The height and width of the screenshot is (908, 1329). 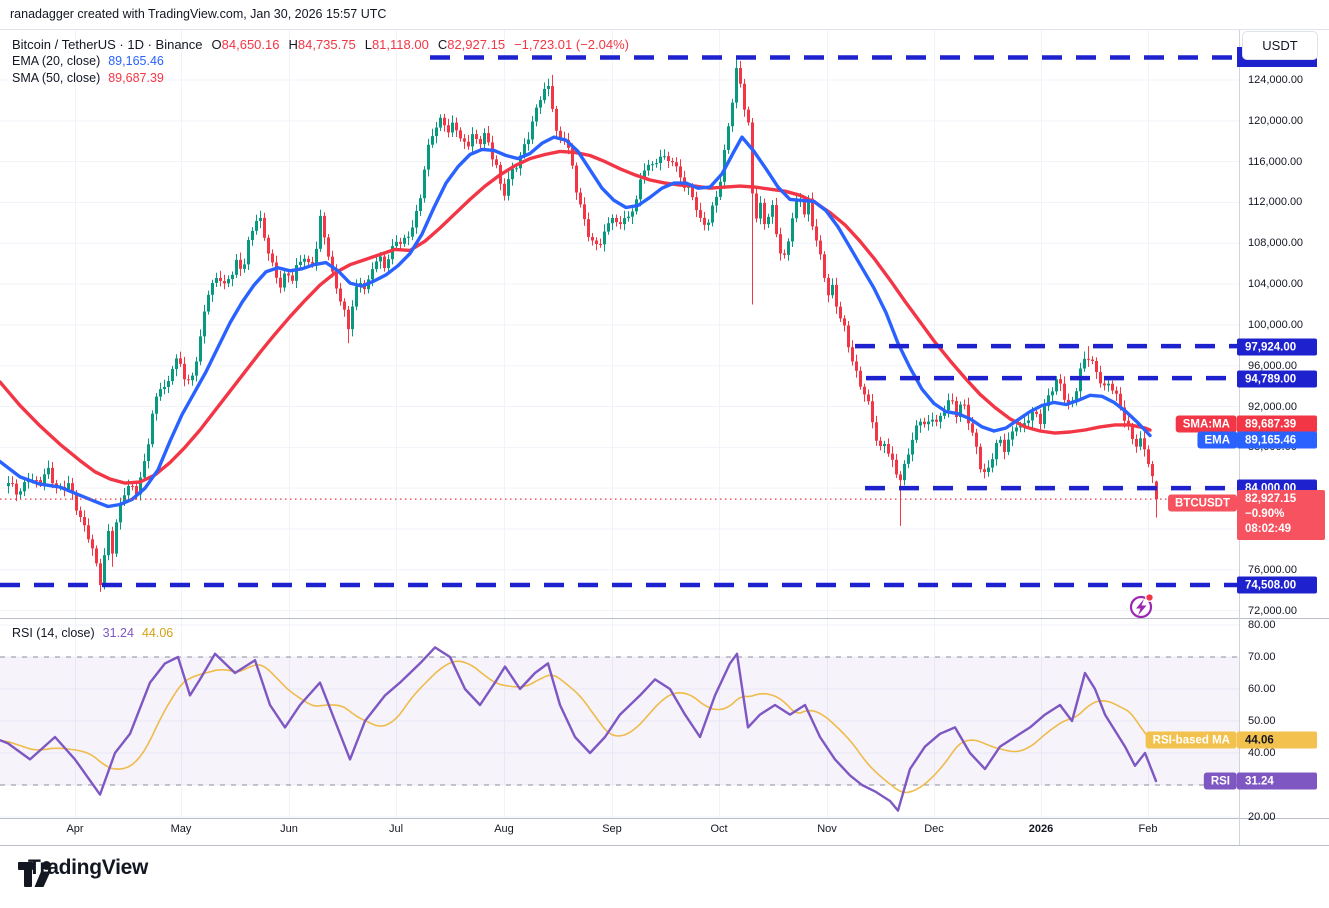 What do you see at coordinates (476, 44) in the screenshot?
I see `close-value: 82,927.15` at bounding box center [476, 44].